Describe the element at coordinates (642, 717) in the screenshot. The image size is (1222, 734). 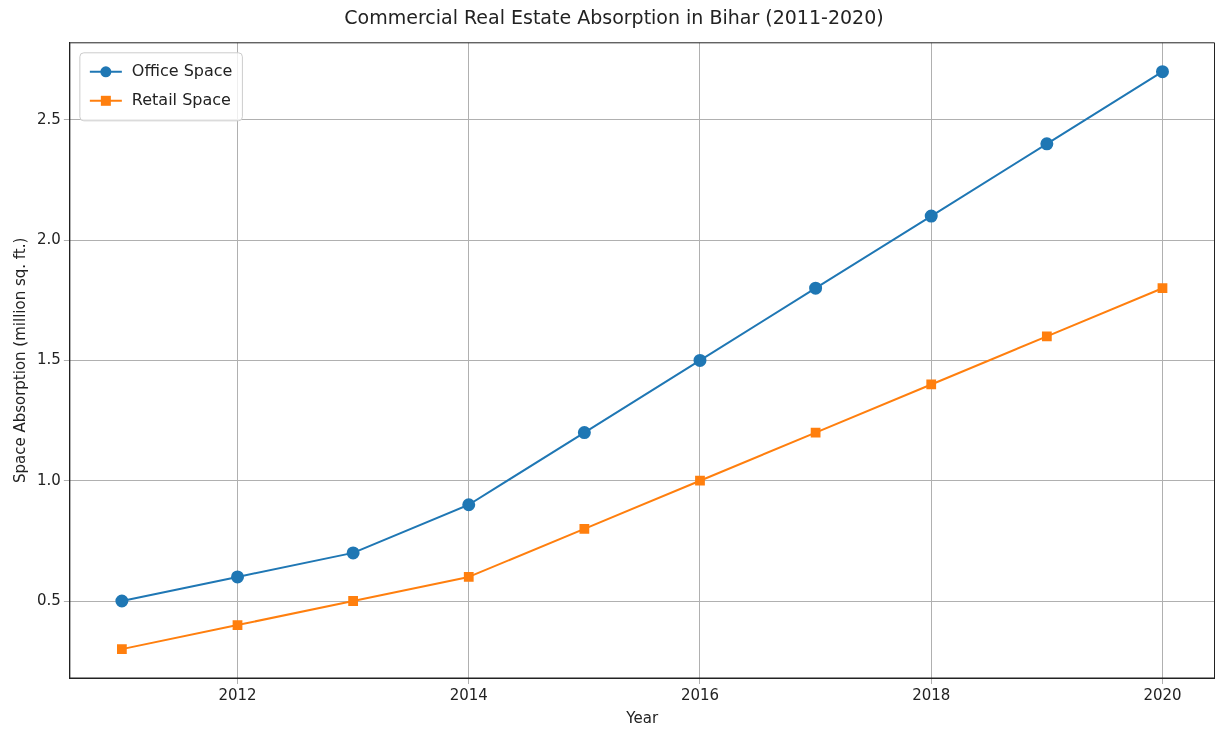
I see `x-axis-title: Year` at that location.